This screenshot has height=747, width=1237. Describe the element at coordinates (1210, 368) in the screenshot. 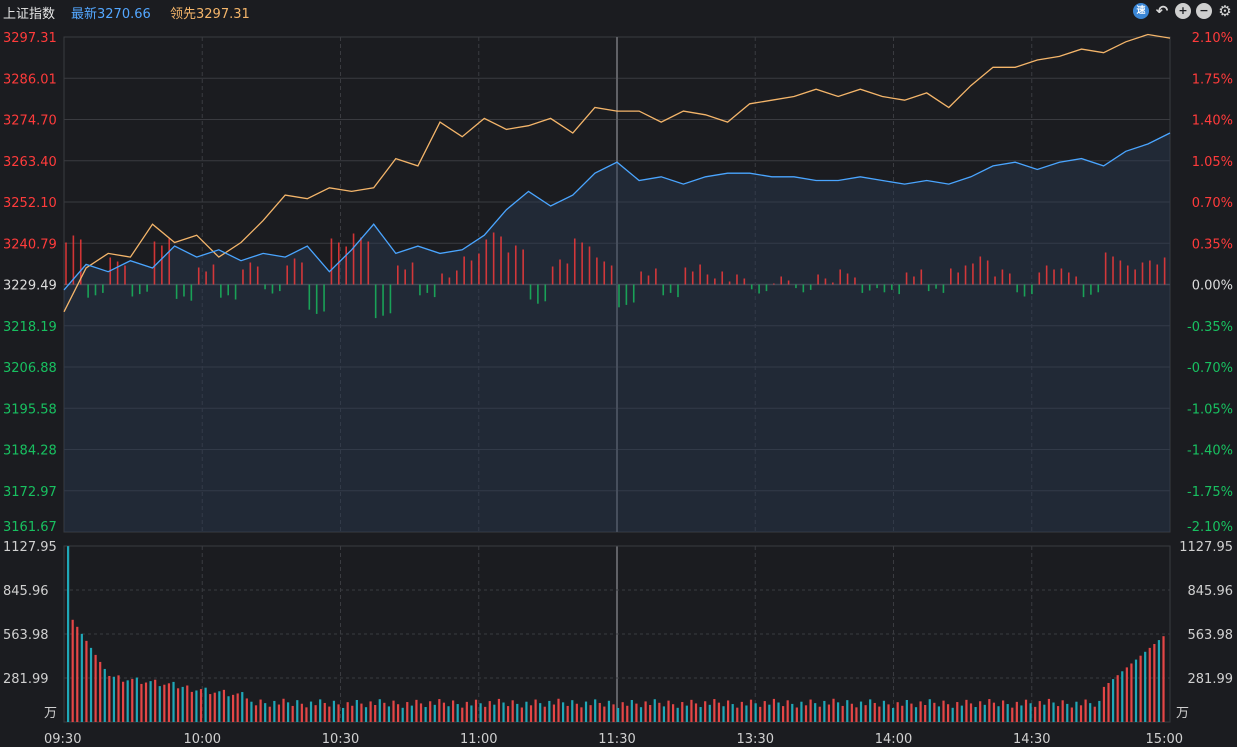

I see `y-right-tick: -0.70%` at that location.